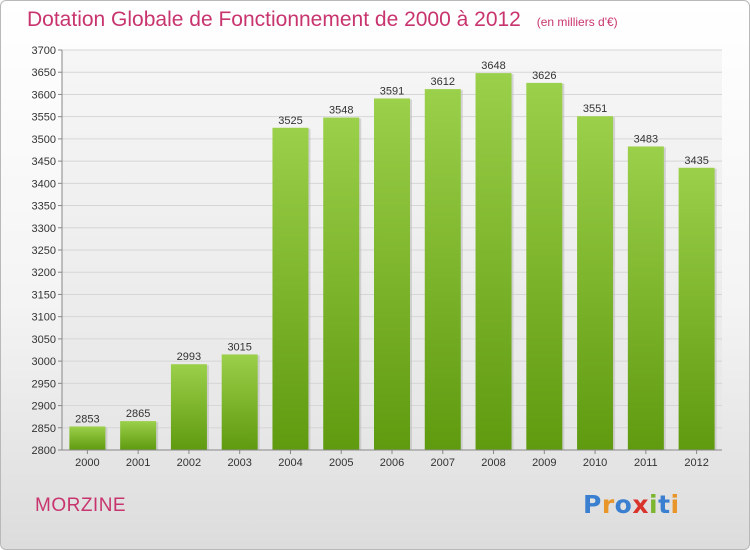 The height and width of the screenshot is (550, 750). Describe the element at coordinates (44, 73) in the screenshot. I see `y-tick-label: 3650` at that location.